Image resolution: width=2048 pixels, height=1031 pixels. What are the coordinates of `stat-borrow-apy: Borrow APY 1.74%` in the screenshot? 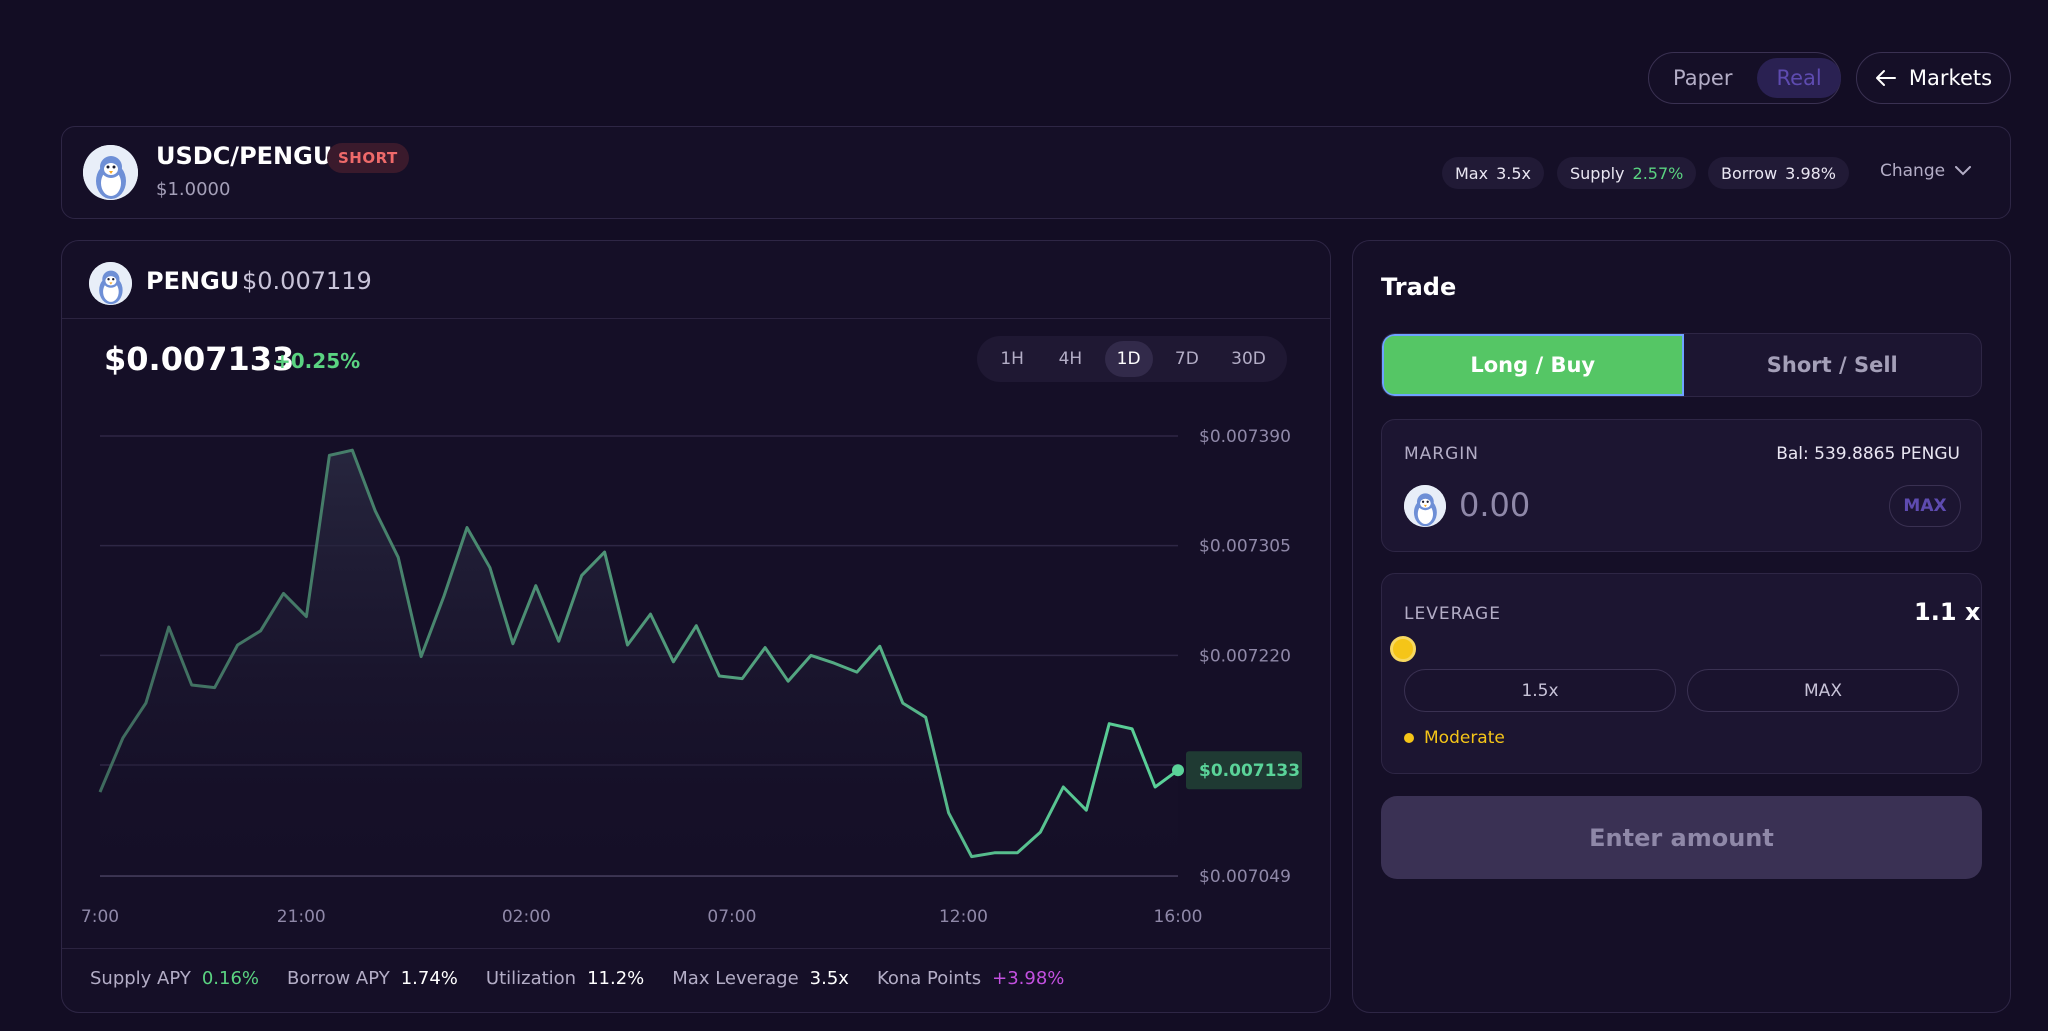 It's located at (372, 978).